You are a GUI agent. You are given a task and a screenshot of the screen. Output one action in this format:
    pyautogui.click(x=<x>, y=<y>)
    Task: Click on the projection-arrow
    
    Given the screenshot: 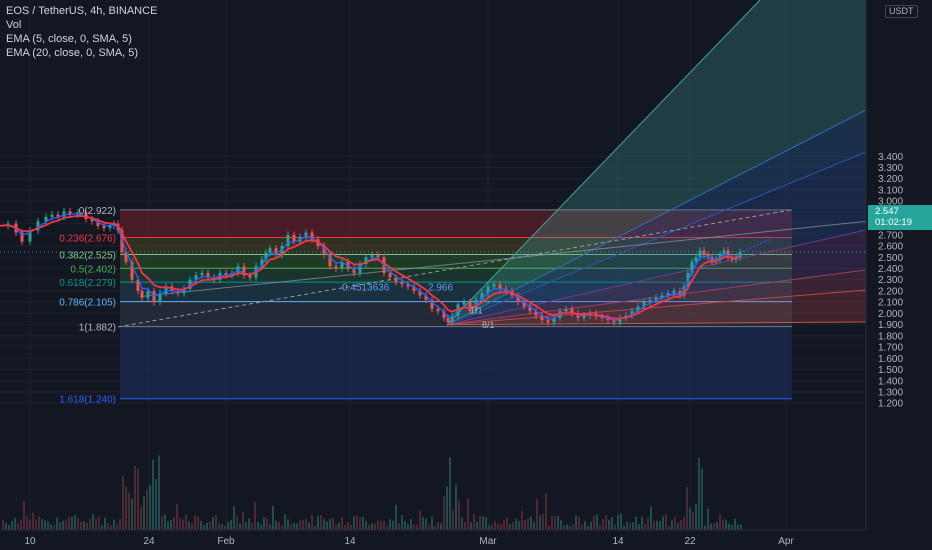 What is the action you would take?
    pyautogui.click(x=756, y=245)
    